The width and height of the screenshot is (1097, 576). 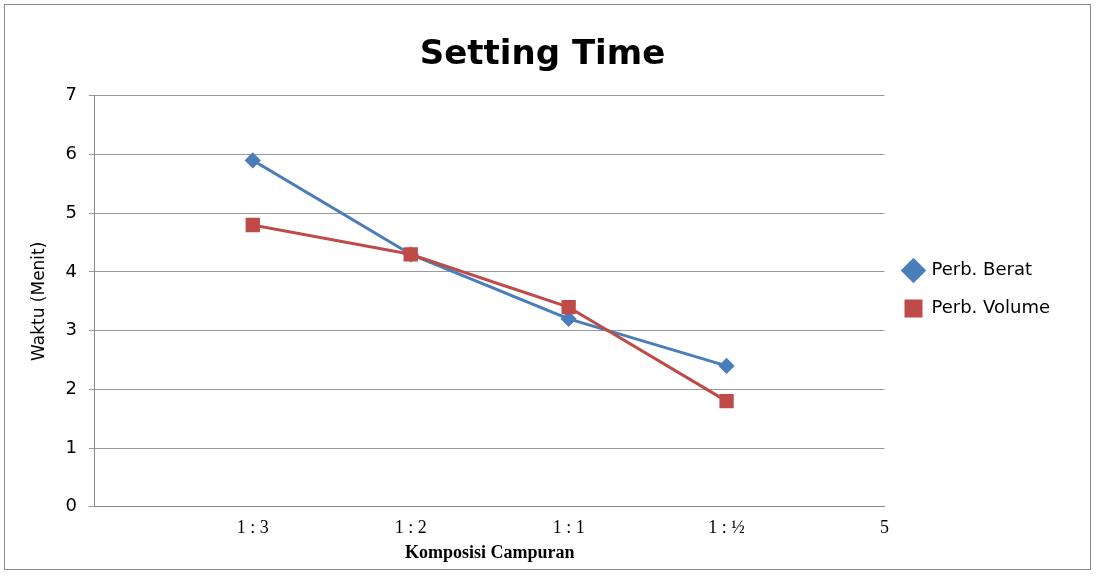 I want to click on y-tick-label: 6, so click(x=71, y=153).